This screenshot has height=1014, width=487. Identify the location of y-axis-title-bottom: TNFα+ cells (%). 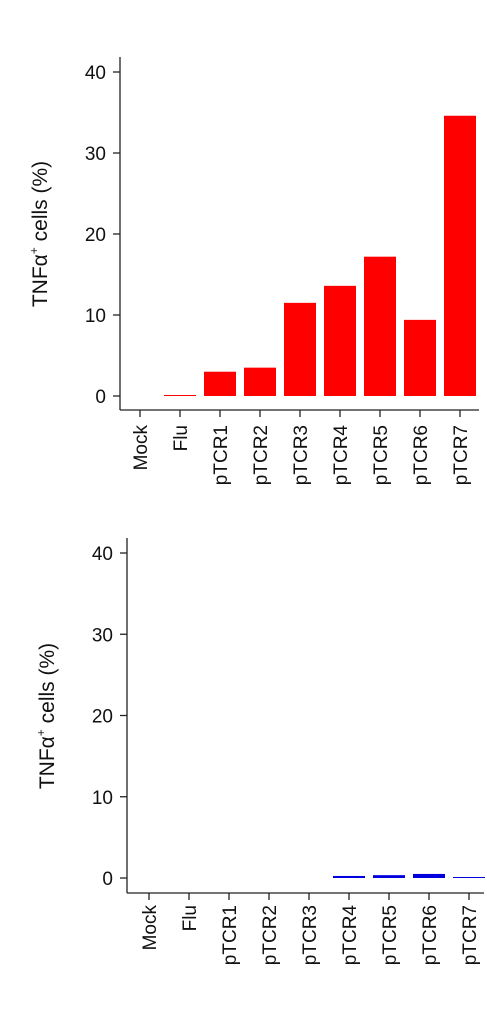
(46, 716).